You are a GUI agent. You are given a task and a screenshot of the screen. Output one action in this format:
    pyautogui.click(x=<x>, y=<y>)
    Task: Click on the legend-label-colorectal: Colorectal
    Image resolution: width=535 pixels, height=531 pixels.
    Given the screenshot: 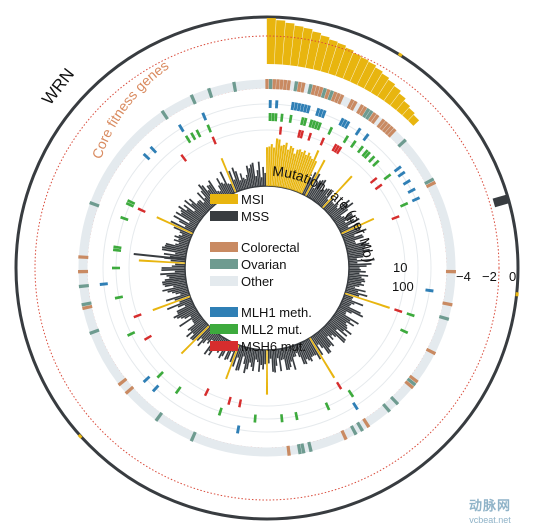 What is the action you would take?
    pyautogui.click(x=270, y=247)
    